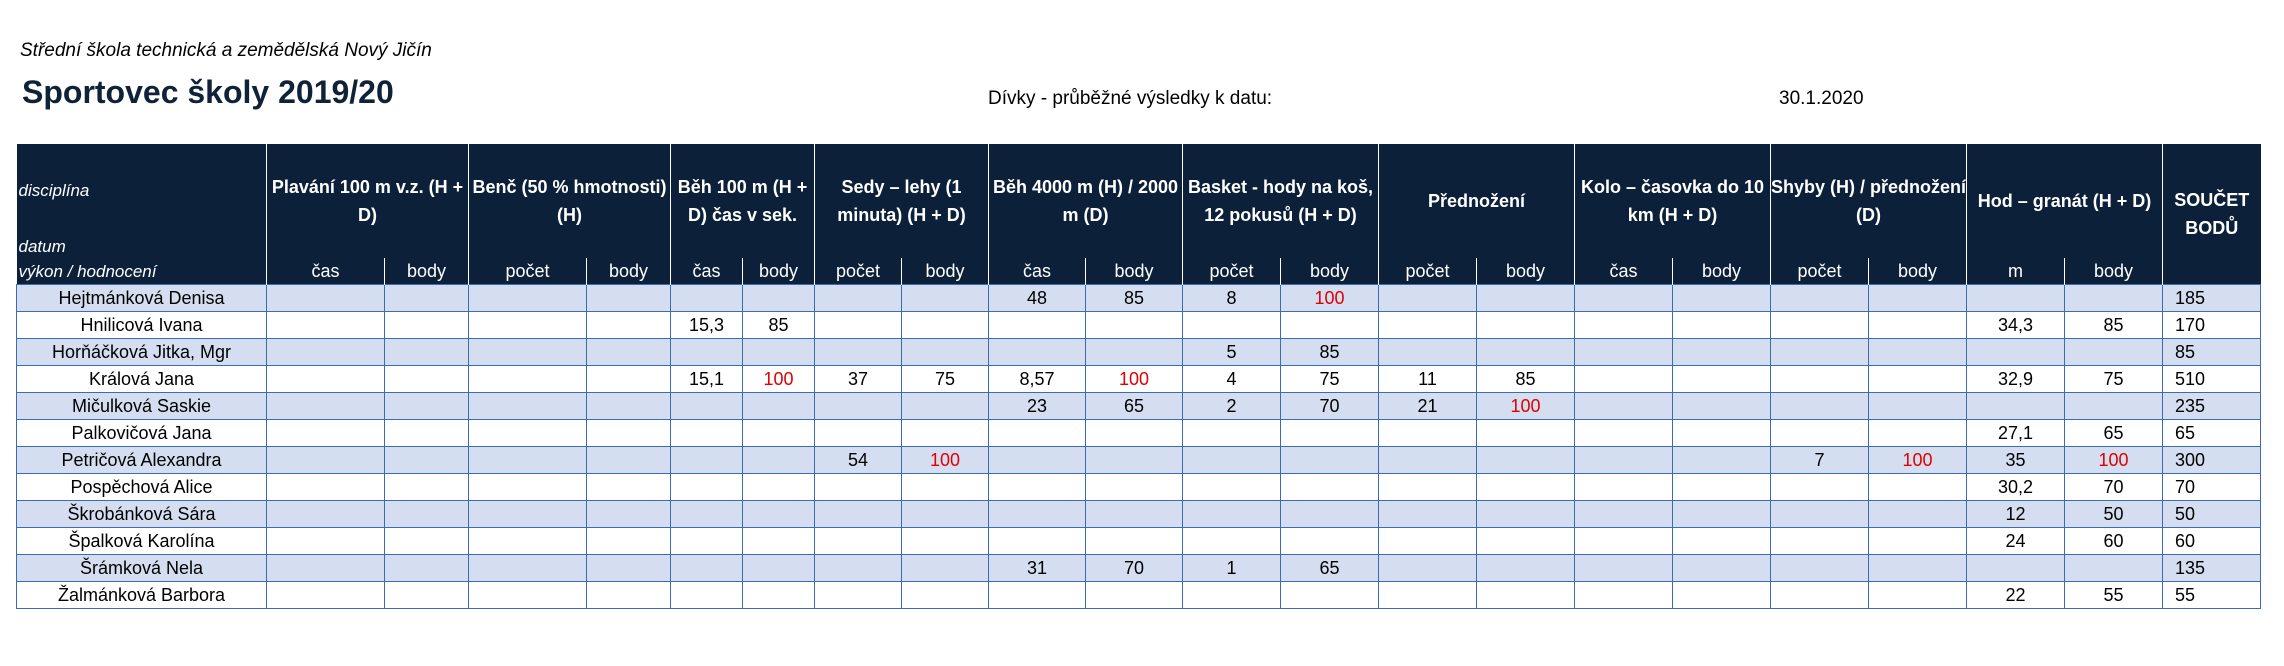  What do you see at coordinates (54, 190) in the screenshot?
I see `discipline-label: disciplína` at bounding box center [54, 190].